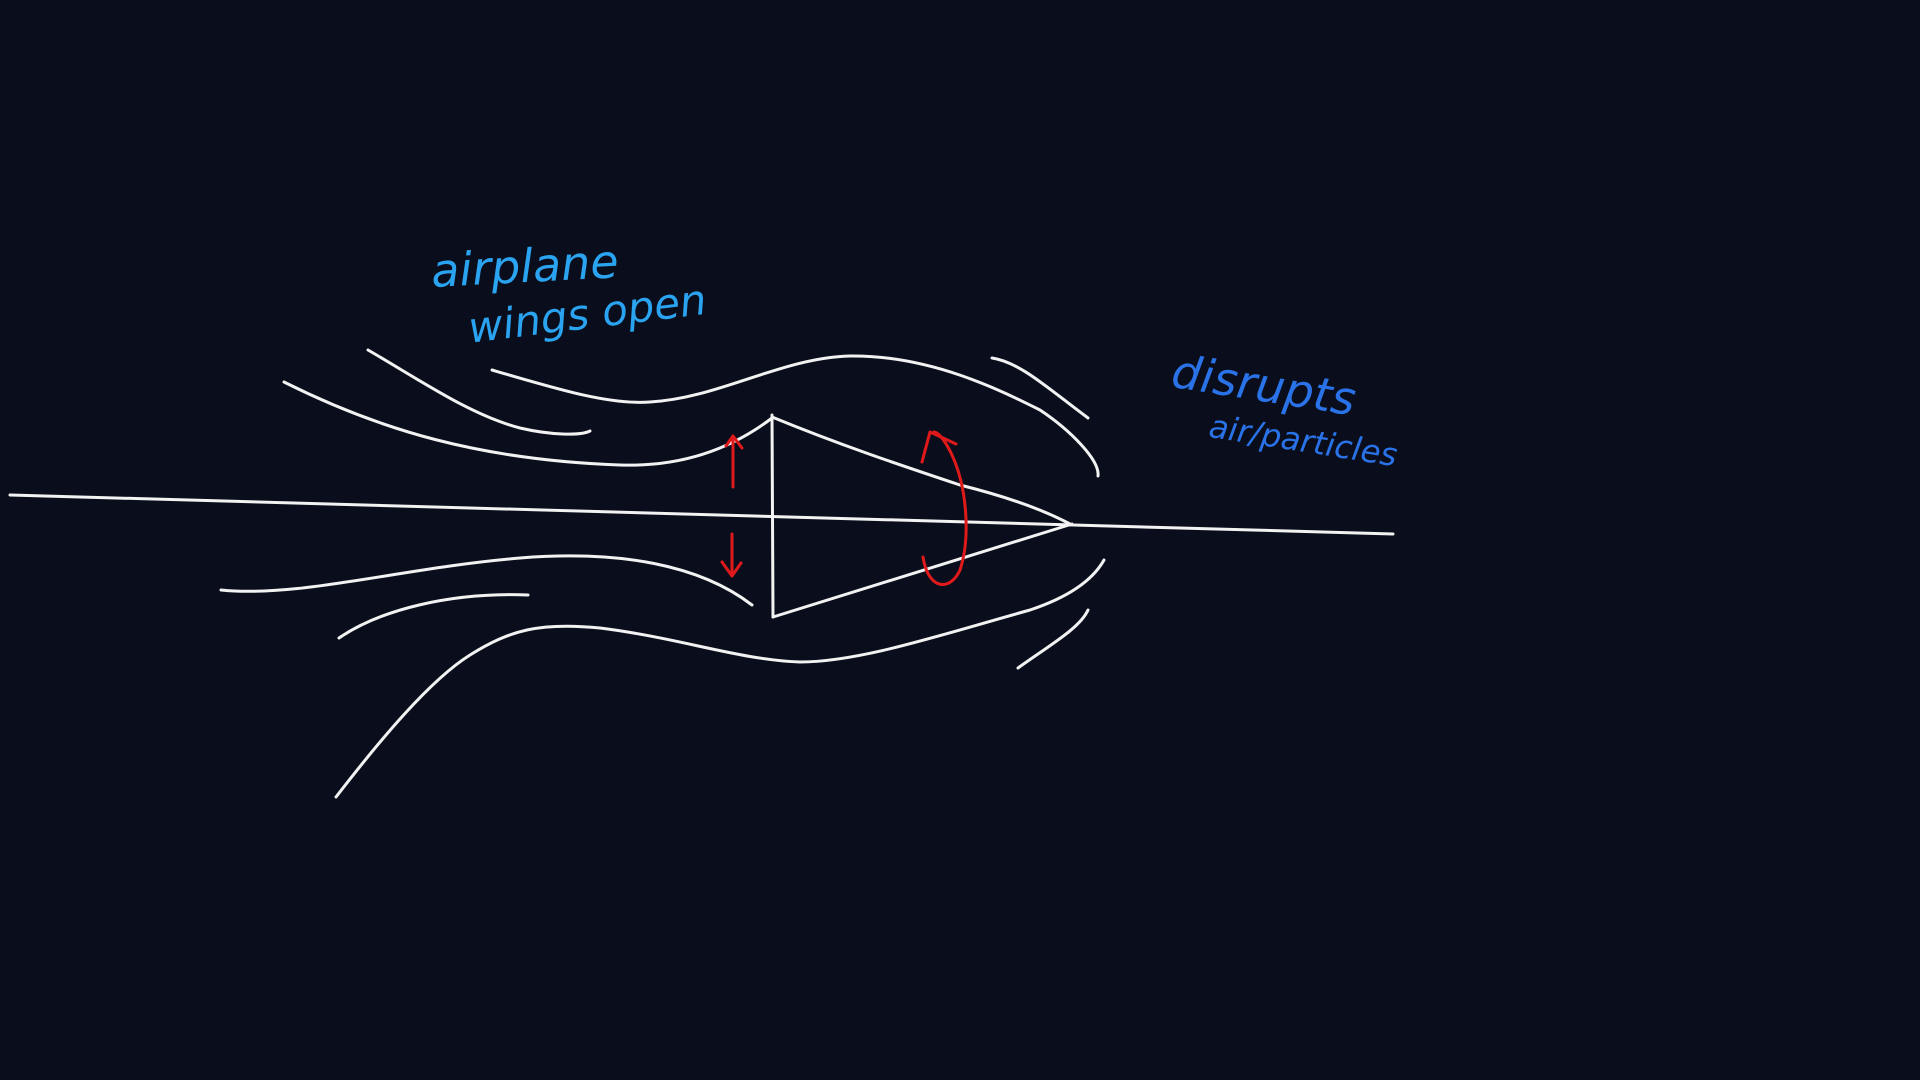 This screenshot has height=1080, width=1920. I want to click on center-axis-line, so click(701, 514).